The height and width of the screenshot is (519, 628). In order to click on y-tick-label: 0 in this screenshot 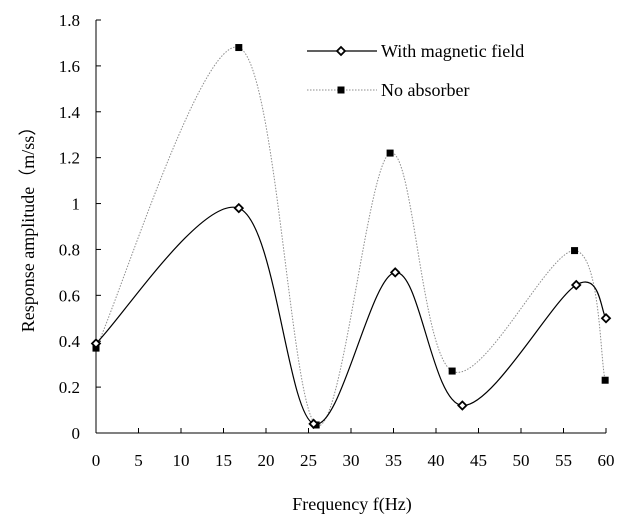, I will do `click(76, 433)`.